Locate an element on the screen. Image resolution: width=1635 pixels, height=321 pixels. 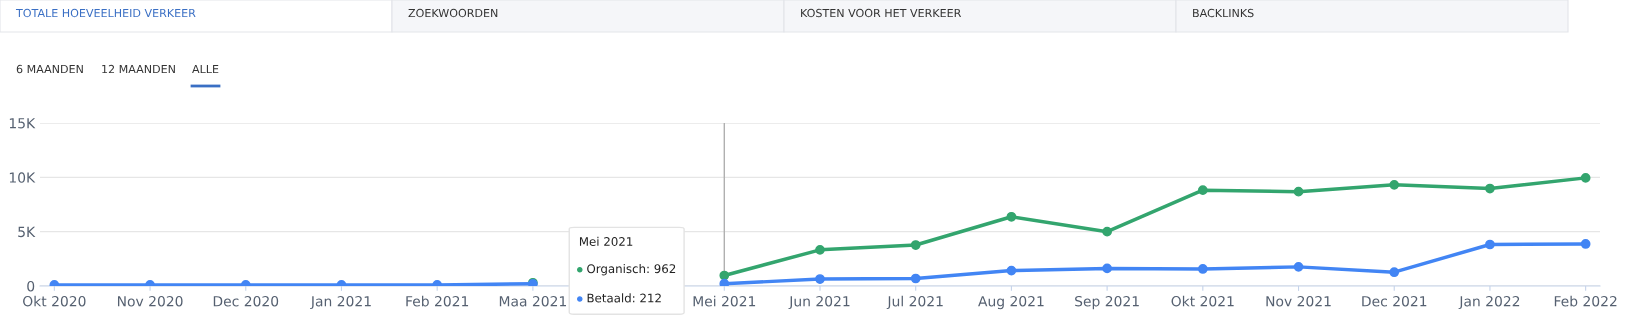
x-tick-label: Okt 2020 is located at coordinates (54, 301).